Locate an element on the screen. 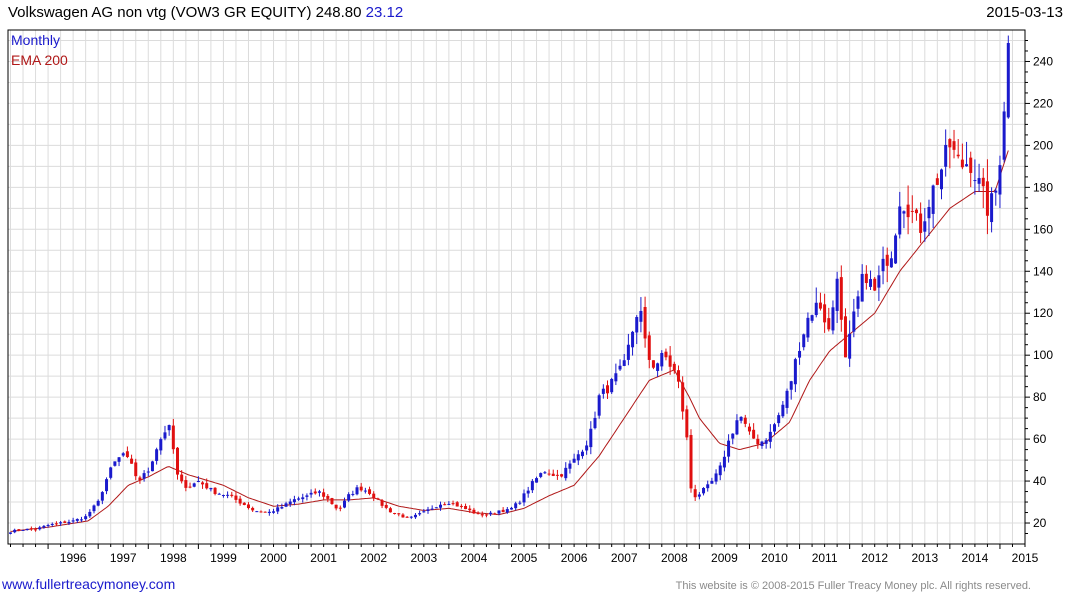 The height and width of the screenshot is (600, 1075). legend-item: Monthly is located at coordinates (35, 40).